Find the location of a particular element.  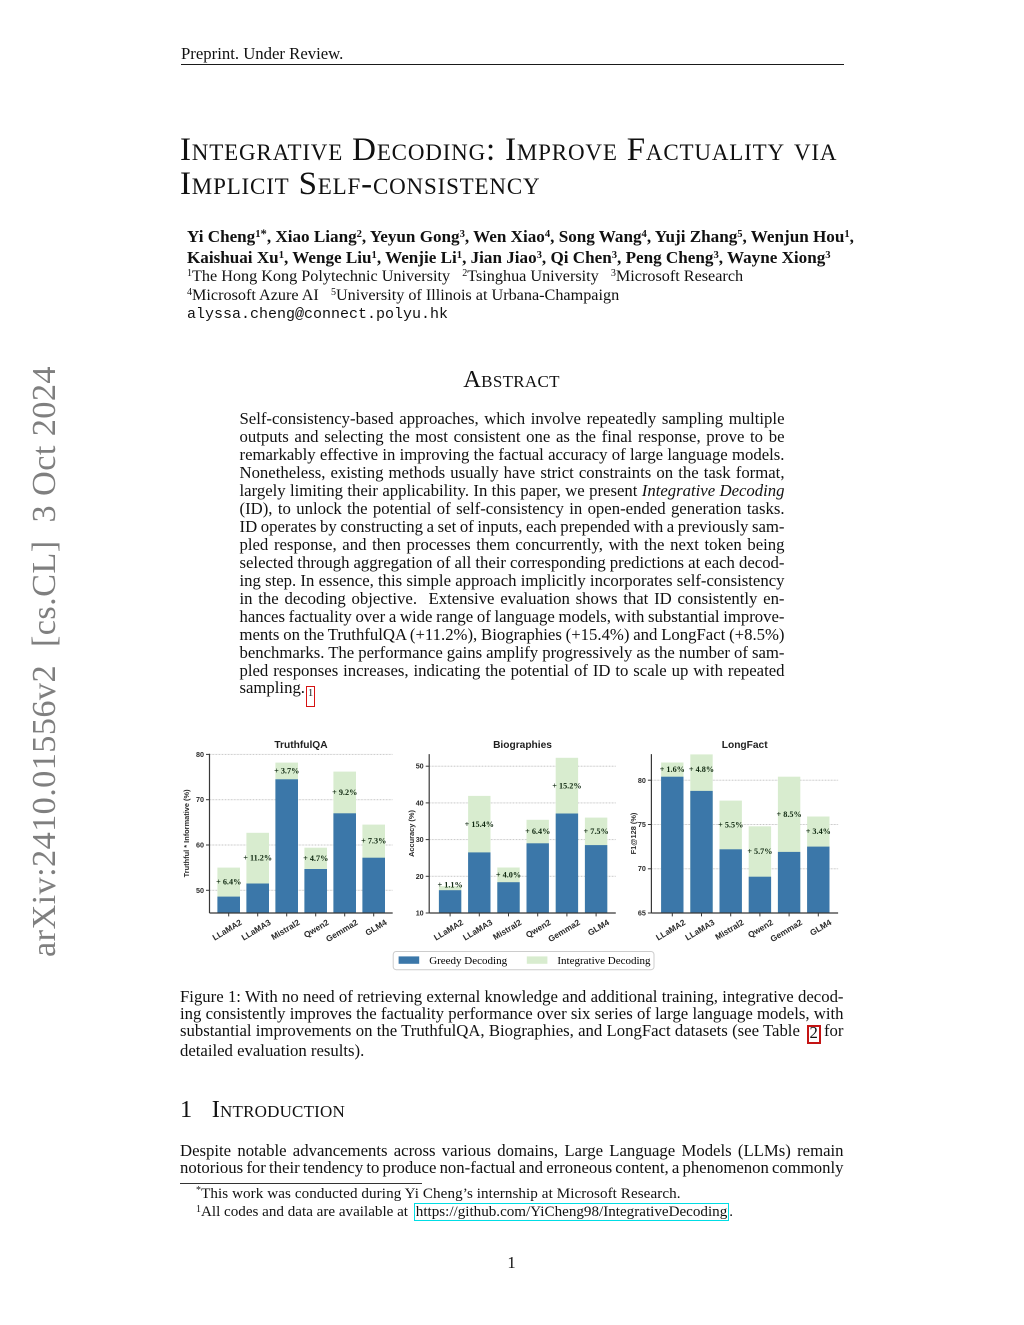

svg-text: 75 is located at coordinates (642, 824).